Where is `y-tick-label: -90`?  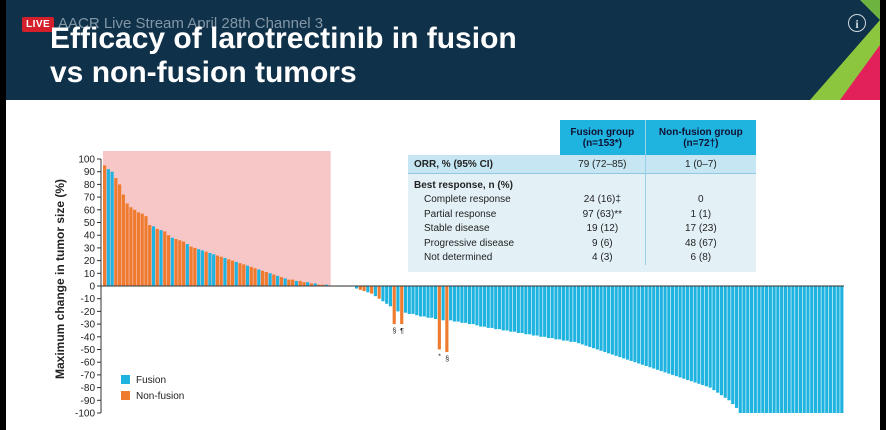
y-tick-label: -90 is located at coordinates (88, 401).